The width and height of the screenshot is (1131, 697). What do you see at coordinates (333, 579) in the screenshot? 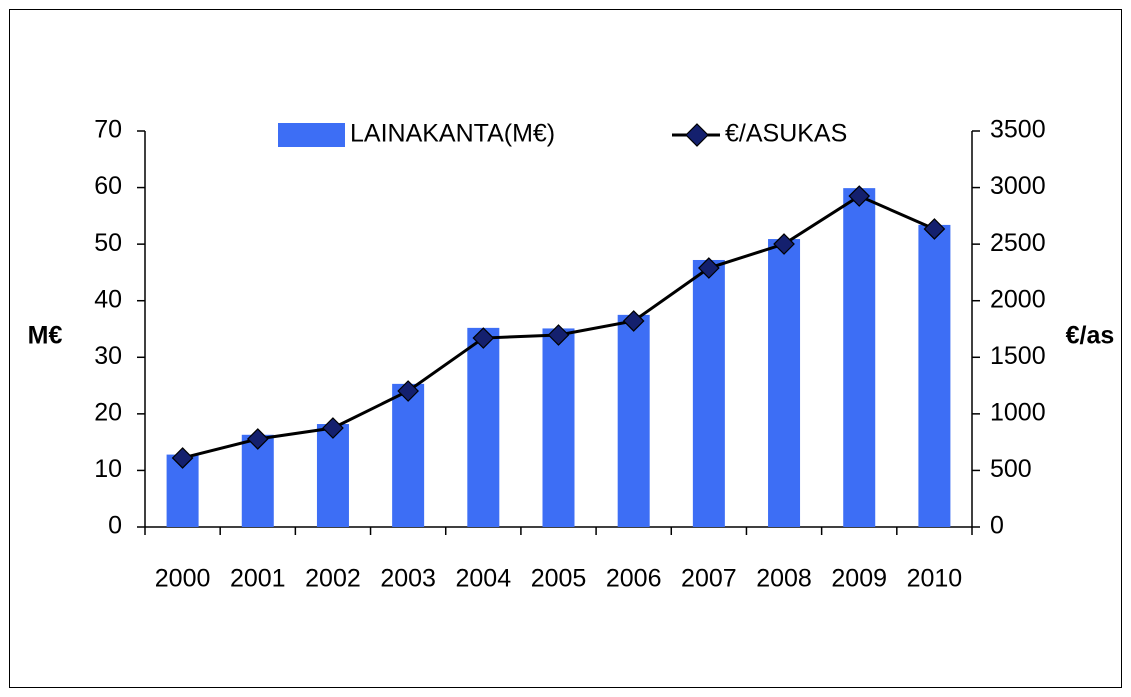
I see `x-tick-label: 2002` at bounding box center [333, 579].